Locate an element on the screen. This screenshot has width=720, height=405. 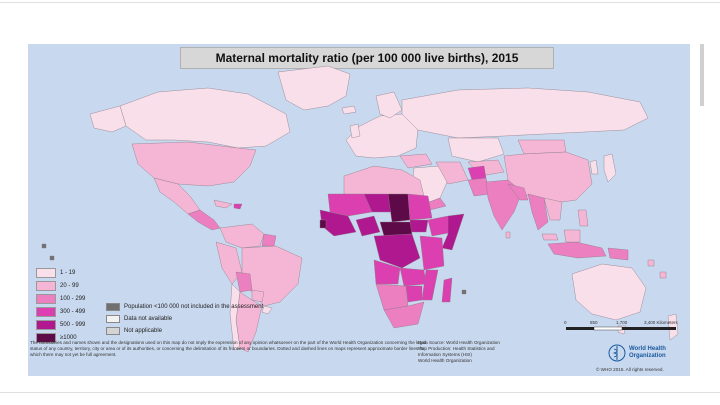
legend-item: 100 - 299 is located at coordinates (68, 298).